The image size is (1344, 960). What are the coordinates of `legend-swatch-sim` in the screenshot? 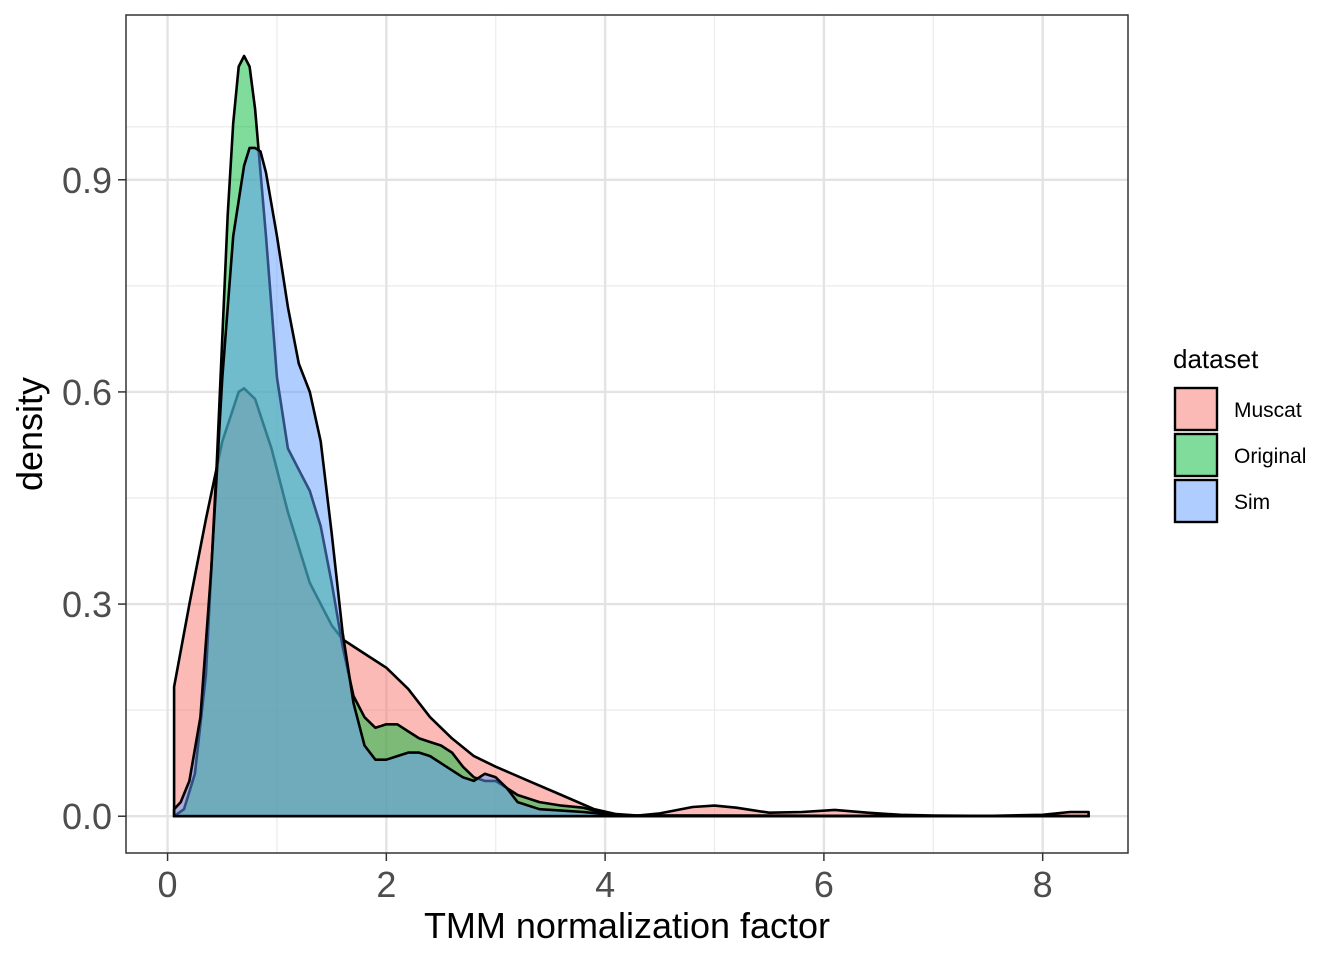 It's located at (1196, 501).